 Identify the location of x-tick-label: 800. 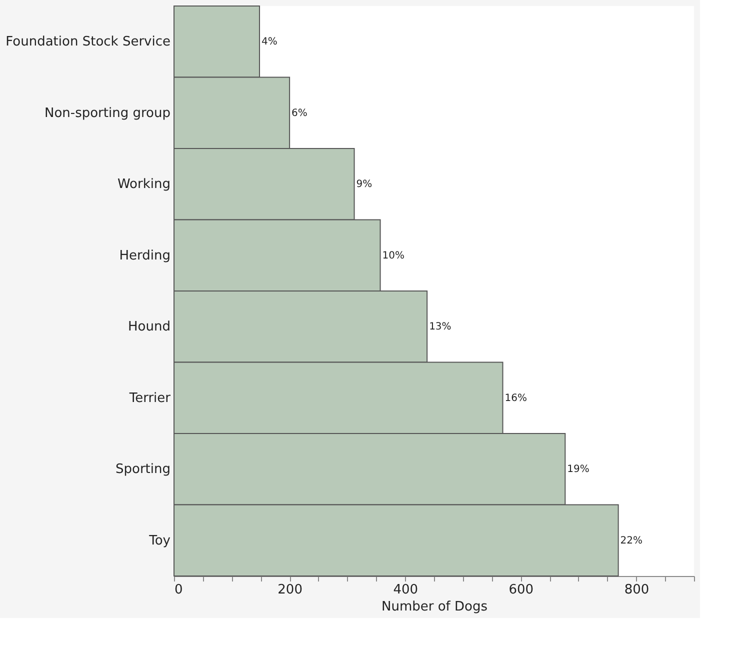
(637, 590).